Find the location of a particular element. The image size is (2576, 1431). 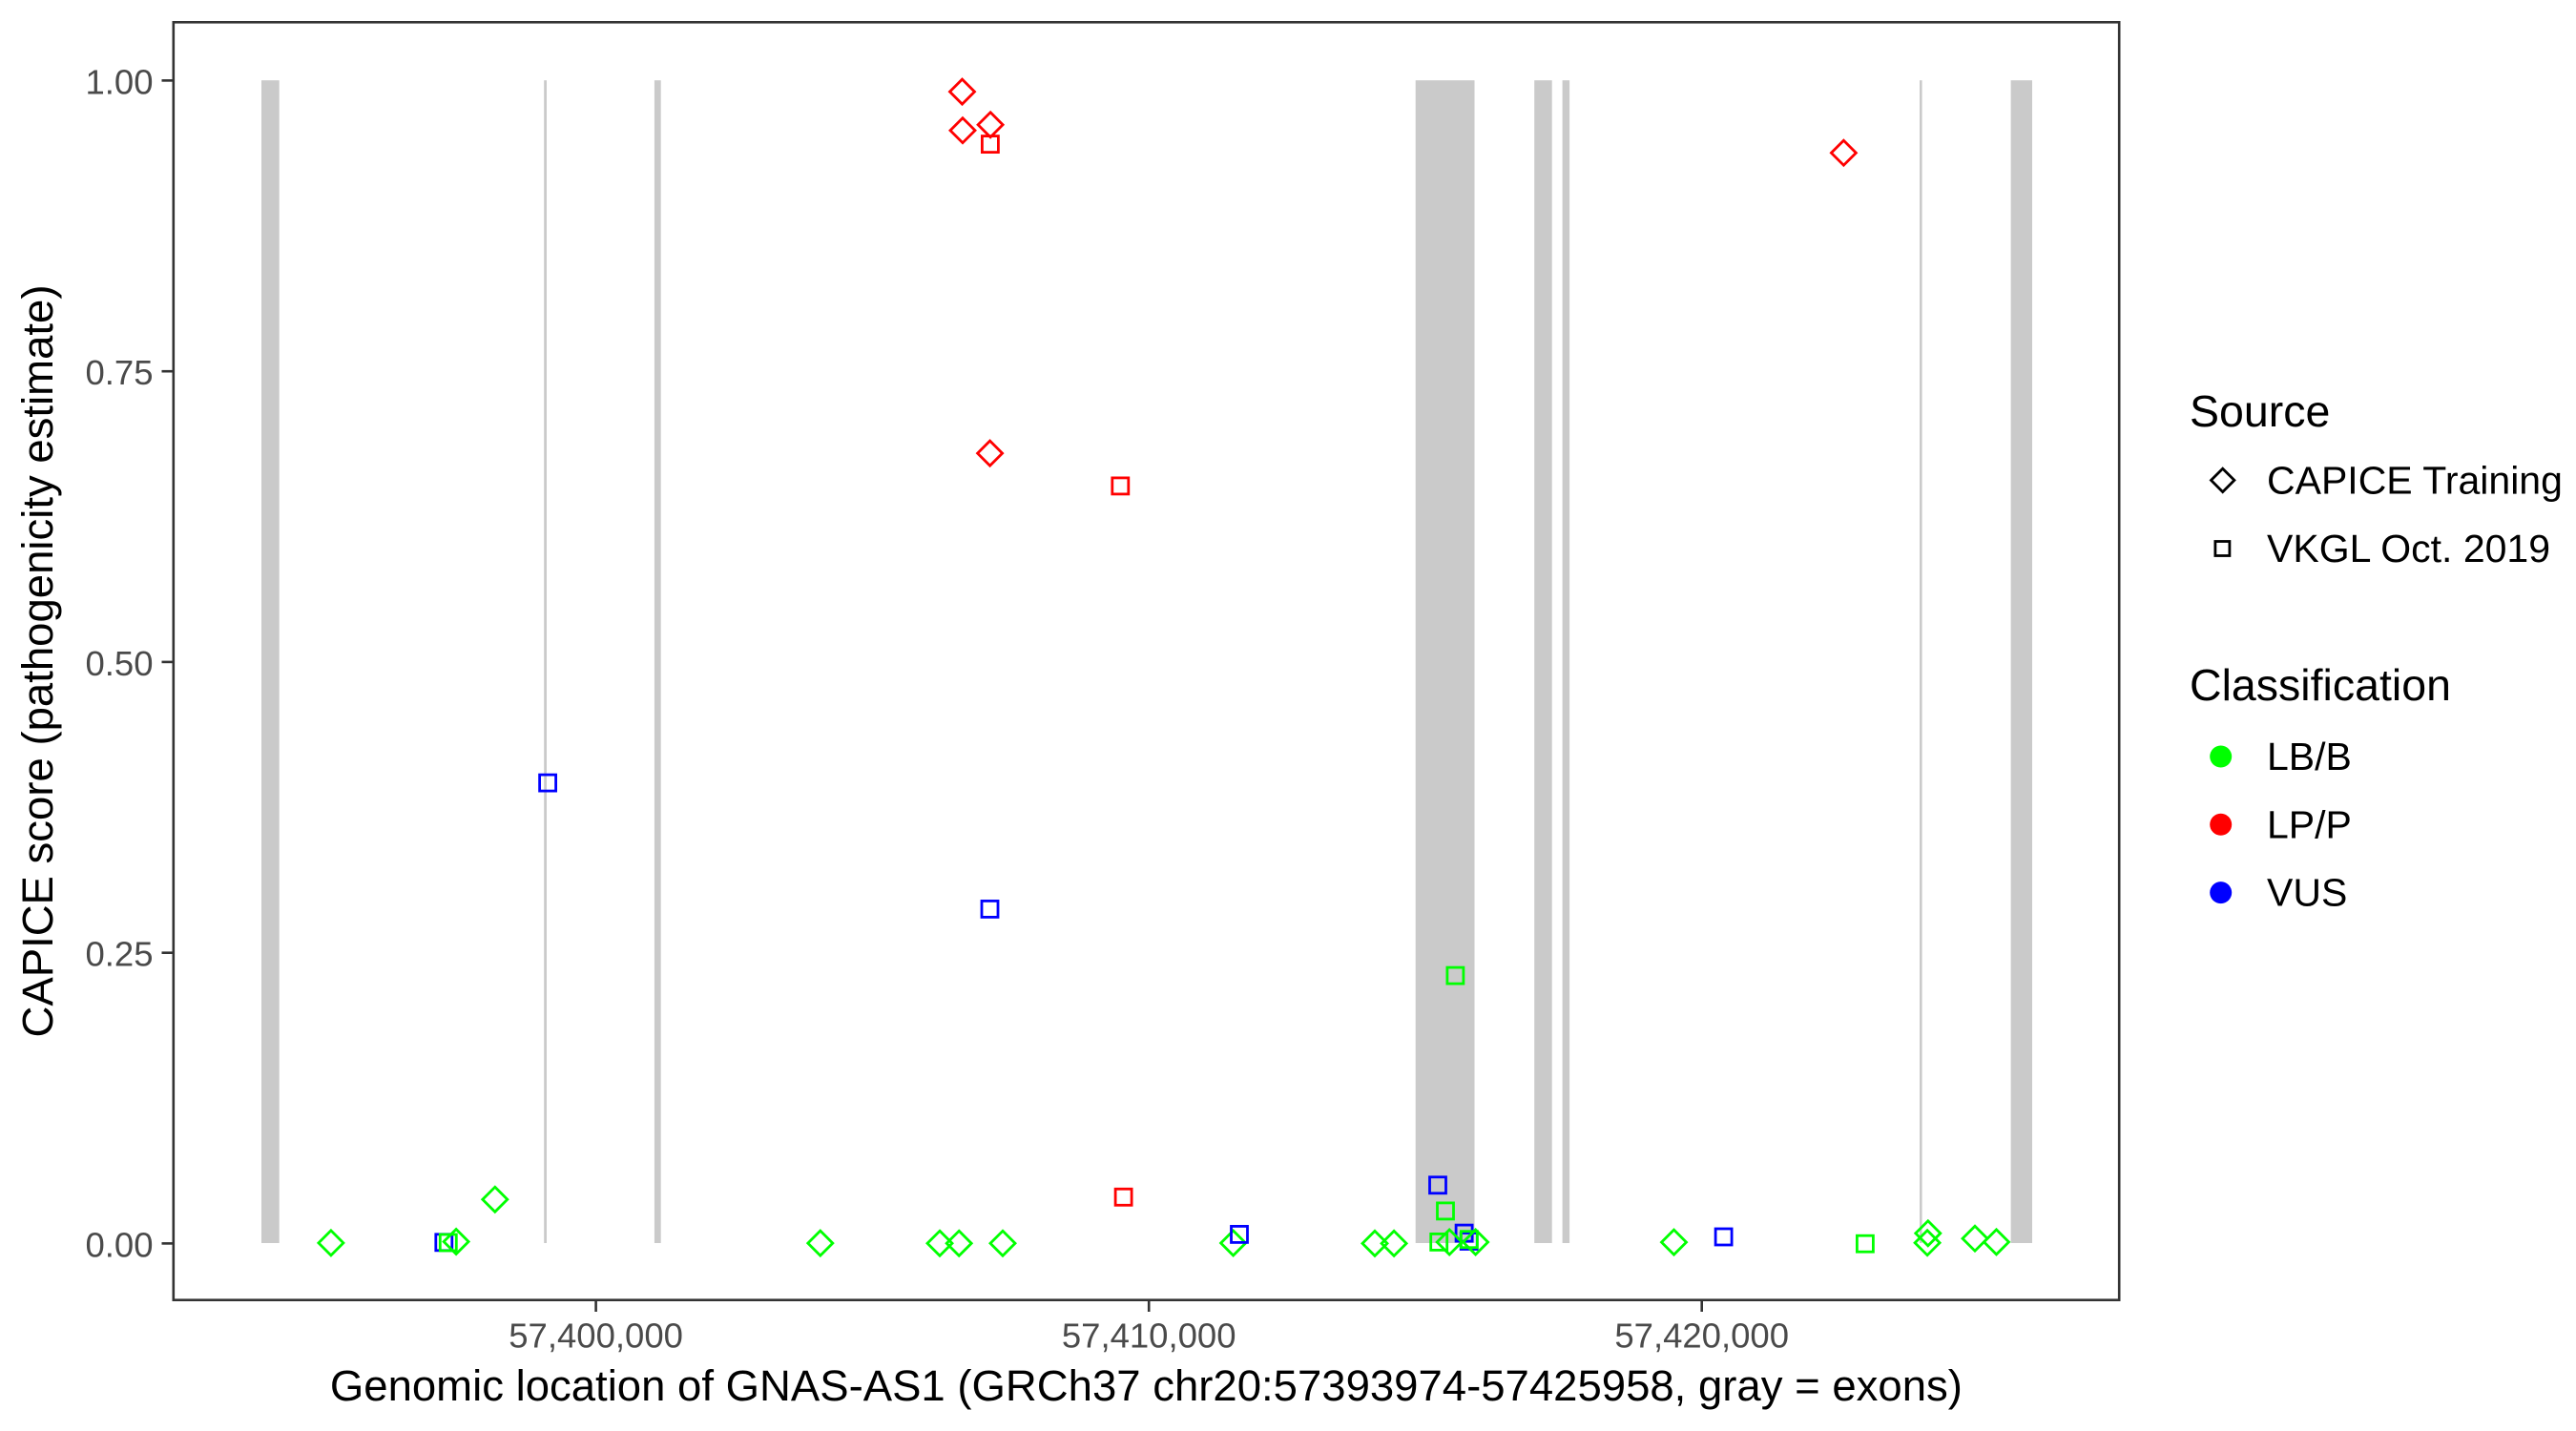

svg-text: 57,410,000 is located at coordinates (1149, 1336).